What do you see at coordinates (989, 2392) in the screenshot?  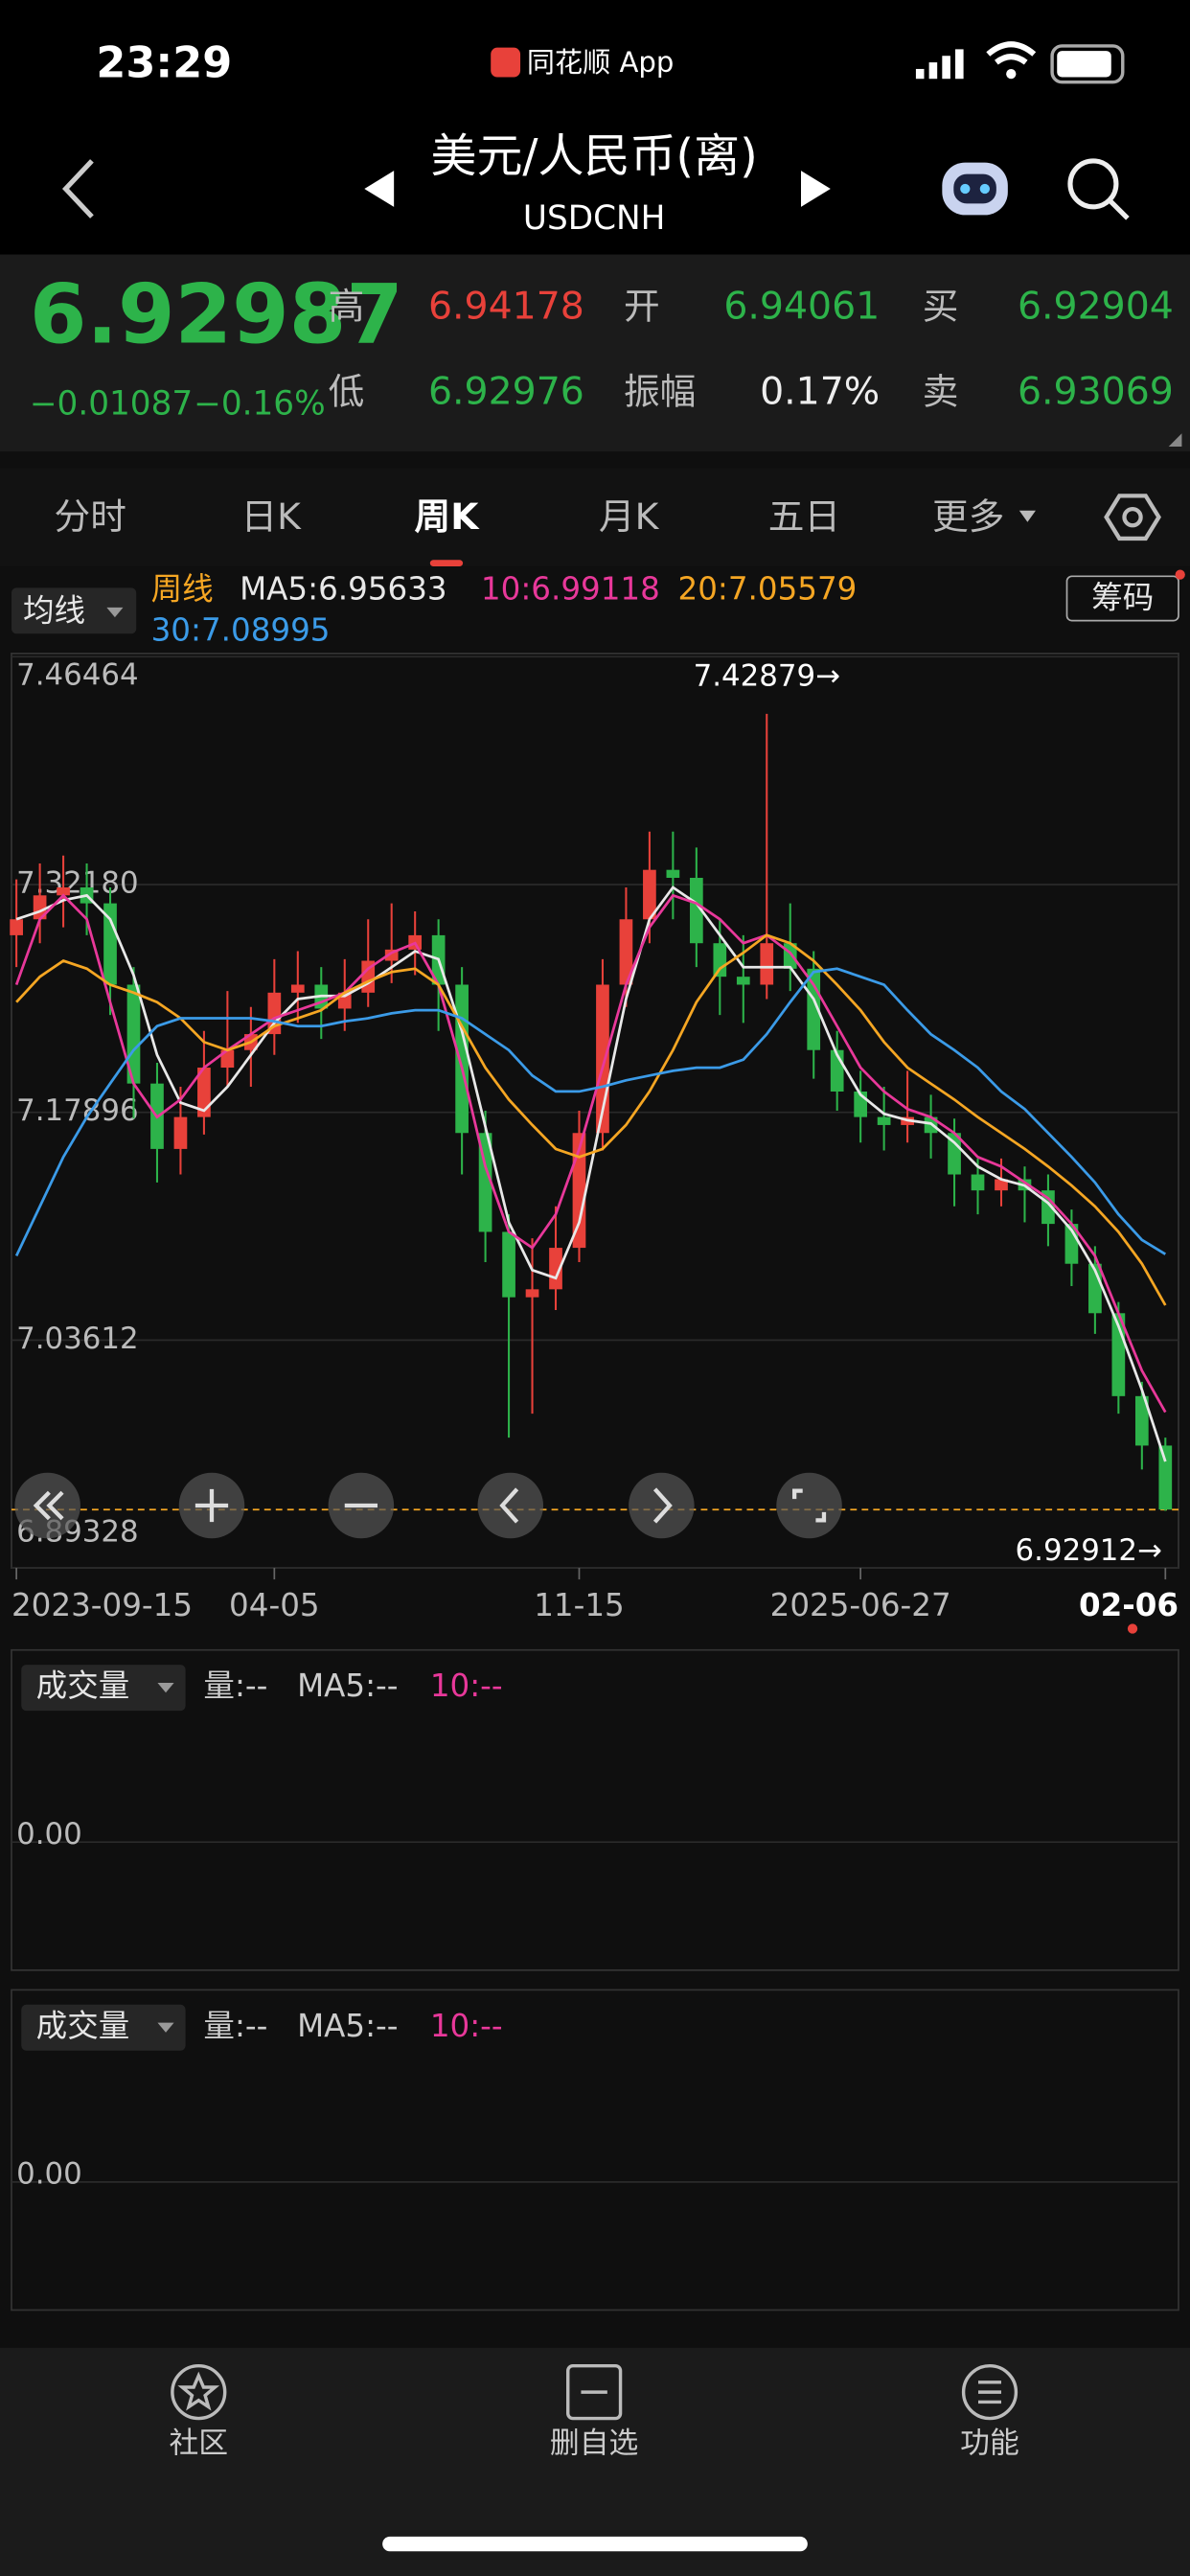 I see `function-icon` at bounding box center [989, 2392].